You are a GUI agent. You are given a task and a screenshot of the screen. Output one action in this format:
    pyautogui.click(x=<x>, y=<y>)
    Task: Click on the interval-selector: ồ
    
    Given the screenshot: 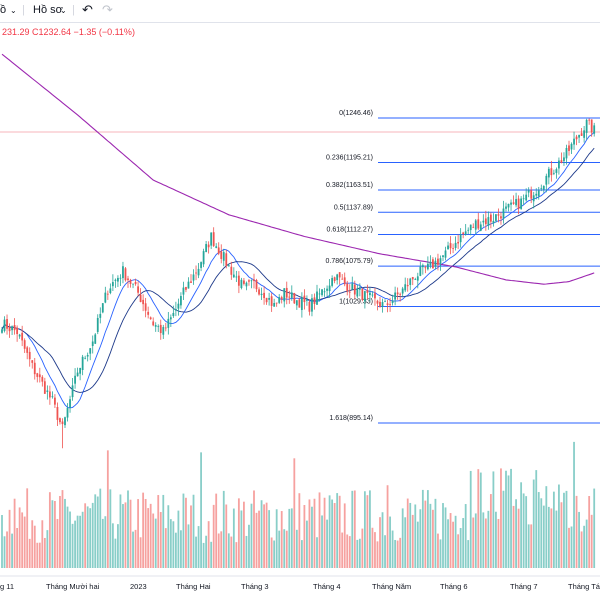 What is the action you would take?
    pyautogui.click(x=3, y=10)
    